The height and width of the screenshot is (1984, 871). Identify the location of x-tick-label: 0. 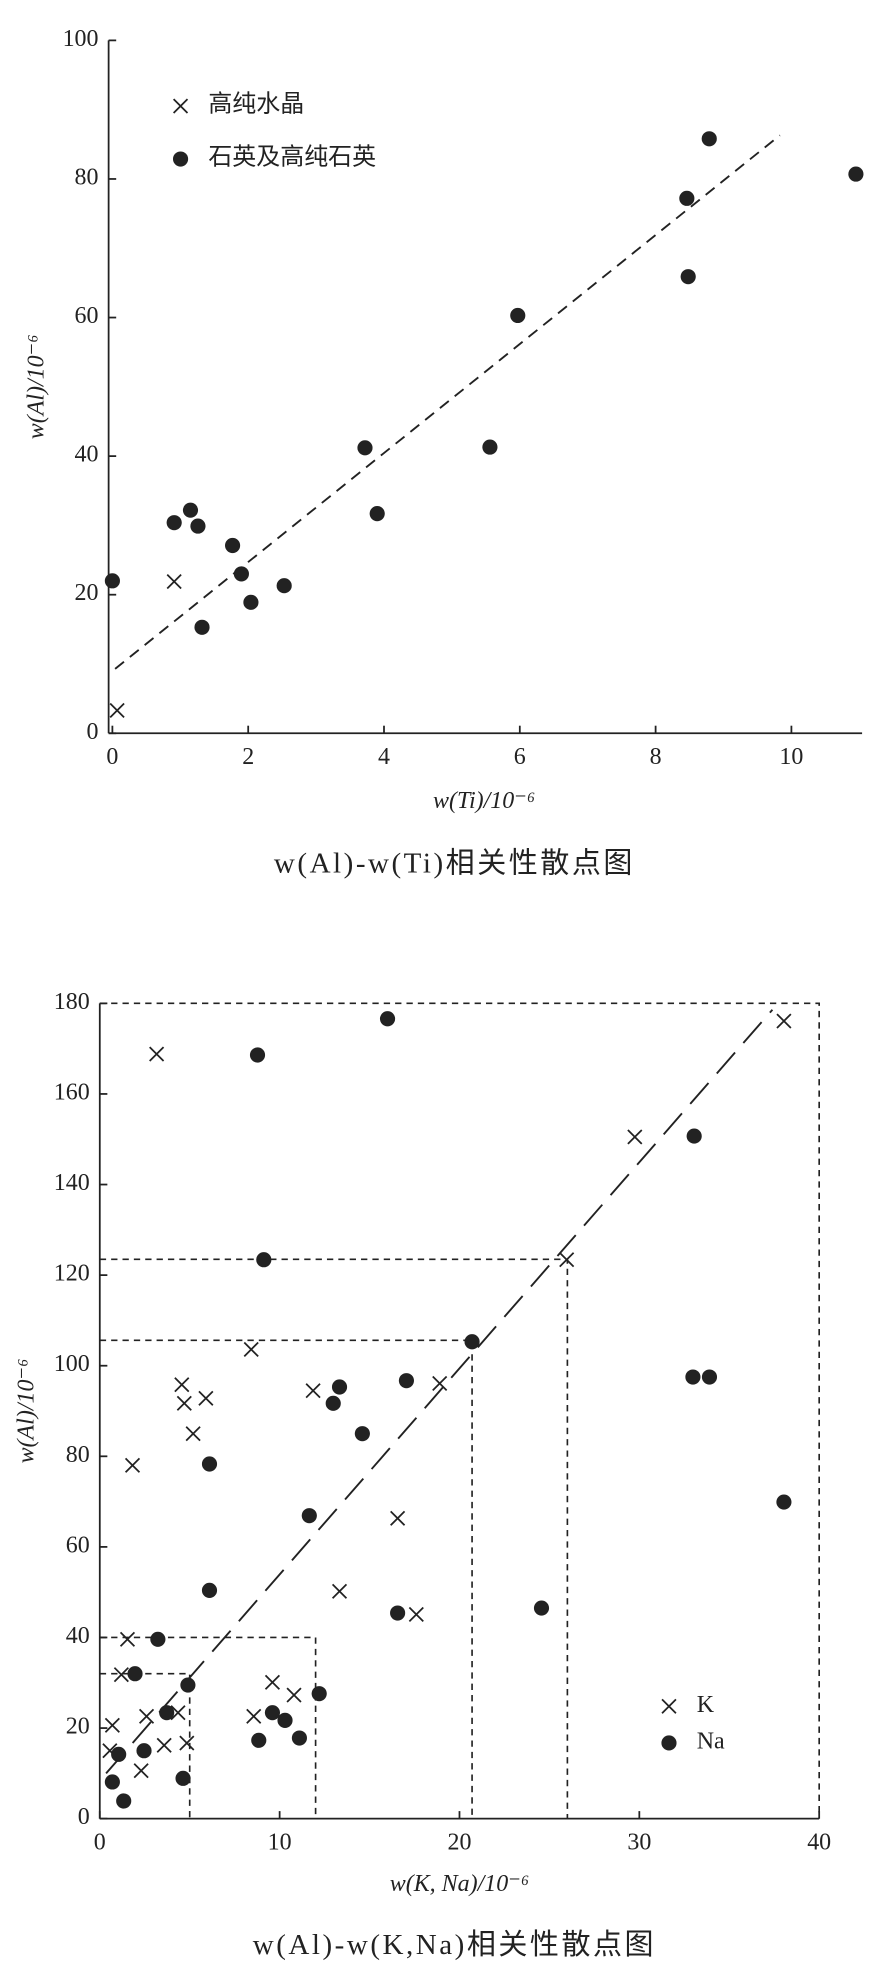
(112, 757).